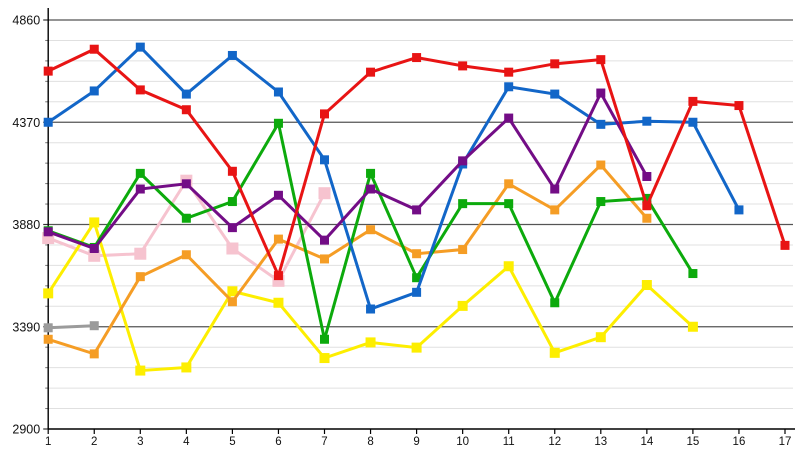 The height and width of the screenshot is (450, 800). I want to click on series-pink, so click(186, 230).